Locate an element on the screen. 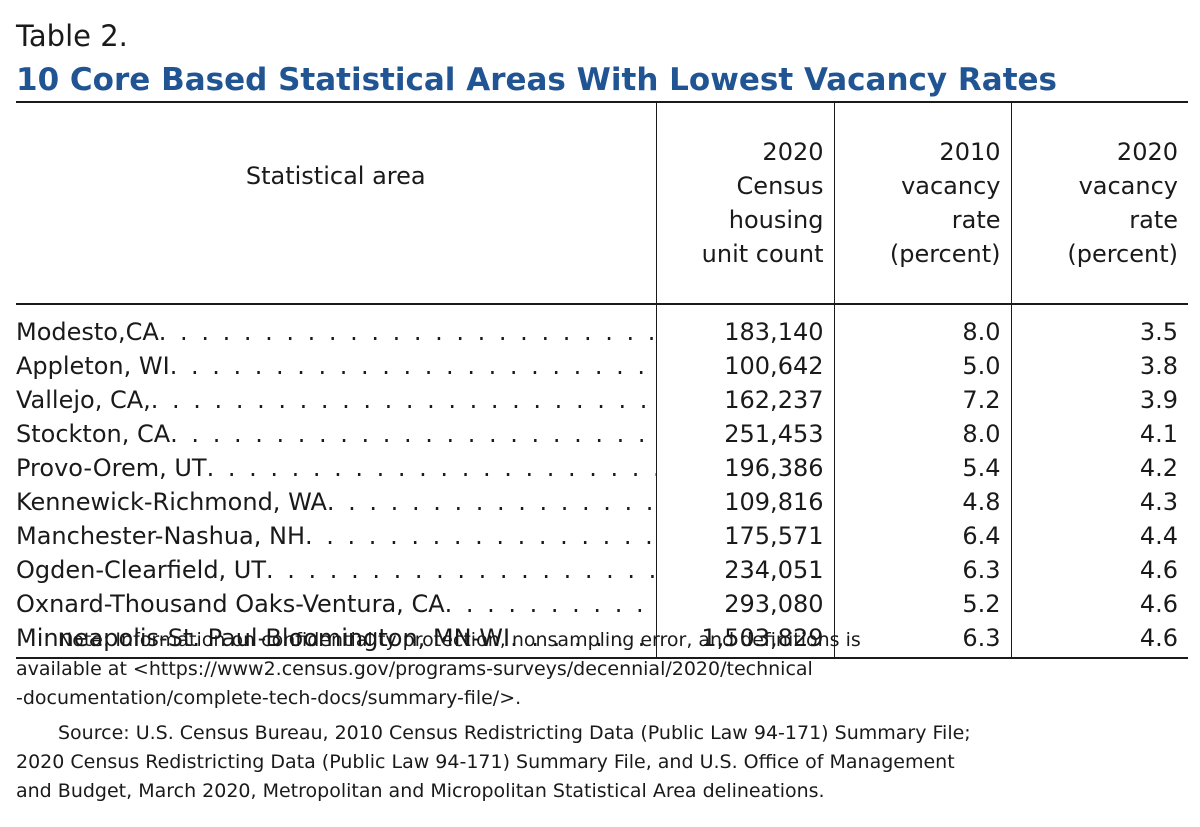  cell-area: Oxnard-Thousand Oaks-Ventura, CA is located at coordinates (336, 604).